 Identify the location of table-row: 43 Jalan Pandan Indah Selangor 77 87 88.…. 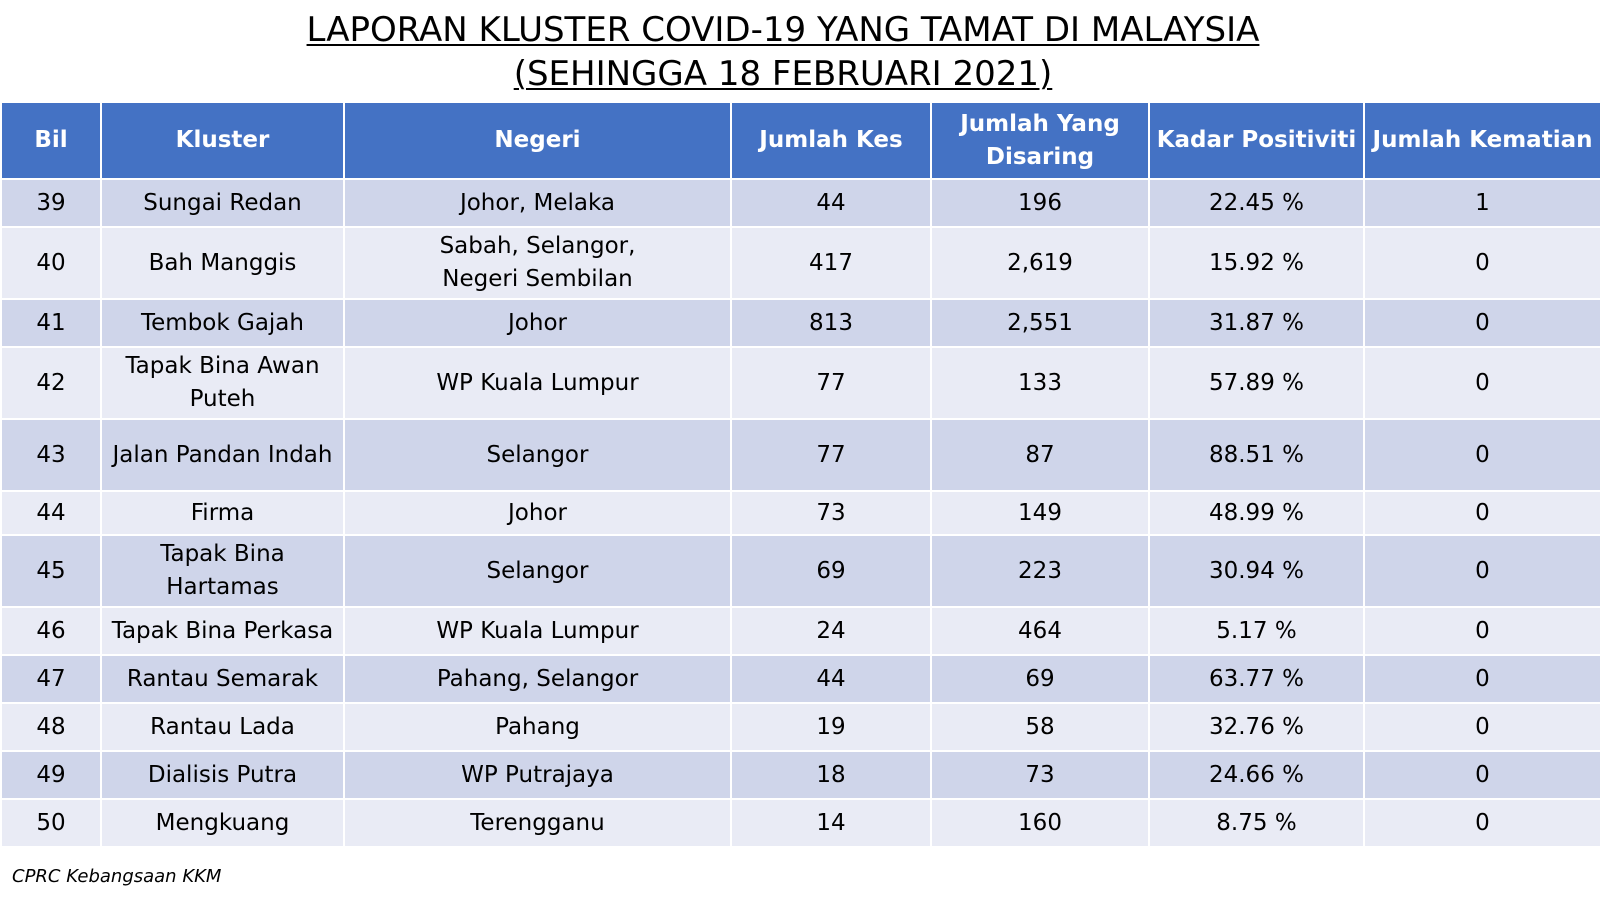
(800, 455).